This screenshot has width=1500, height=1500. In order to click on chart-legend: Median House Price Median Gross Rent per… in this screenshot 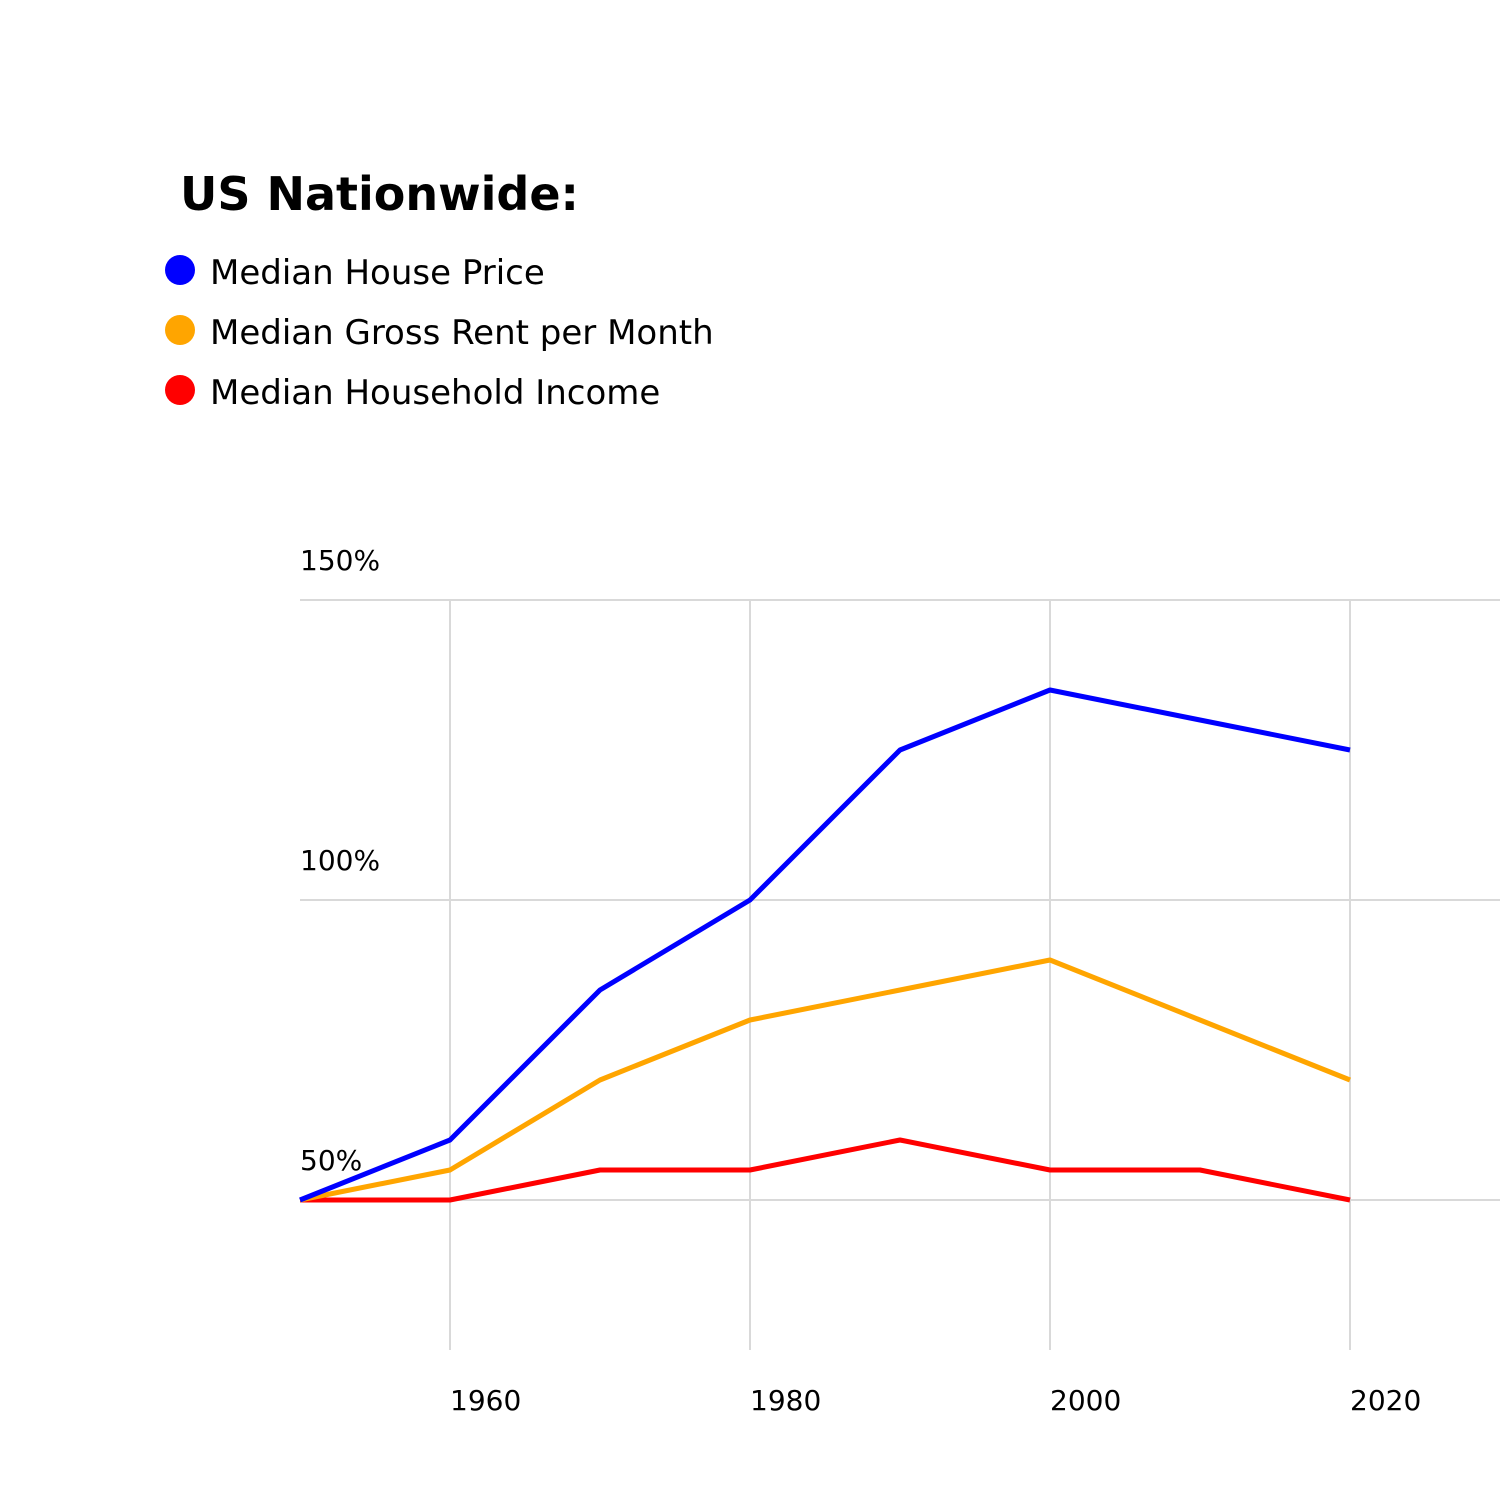, I will do `click(439, 333)`.